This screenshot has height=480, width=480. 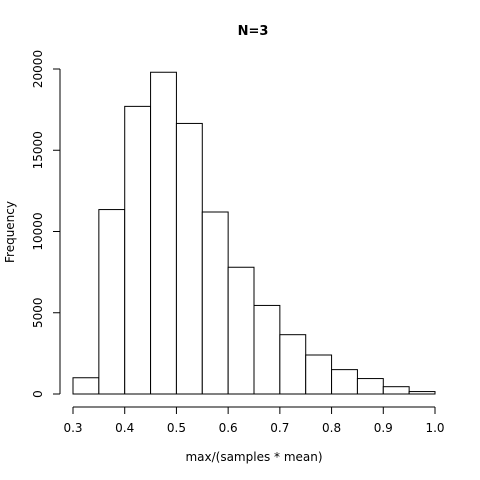 What do you see at coordinates (176, 428) in the screenshot?
I see `x-tick-label: 0.5` at bounding box center [176, 428].